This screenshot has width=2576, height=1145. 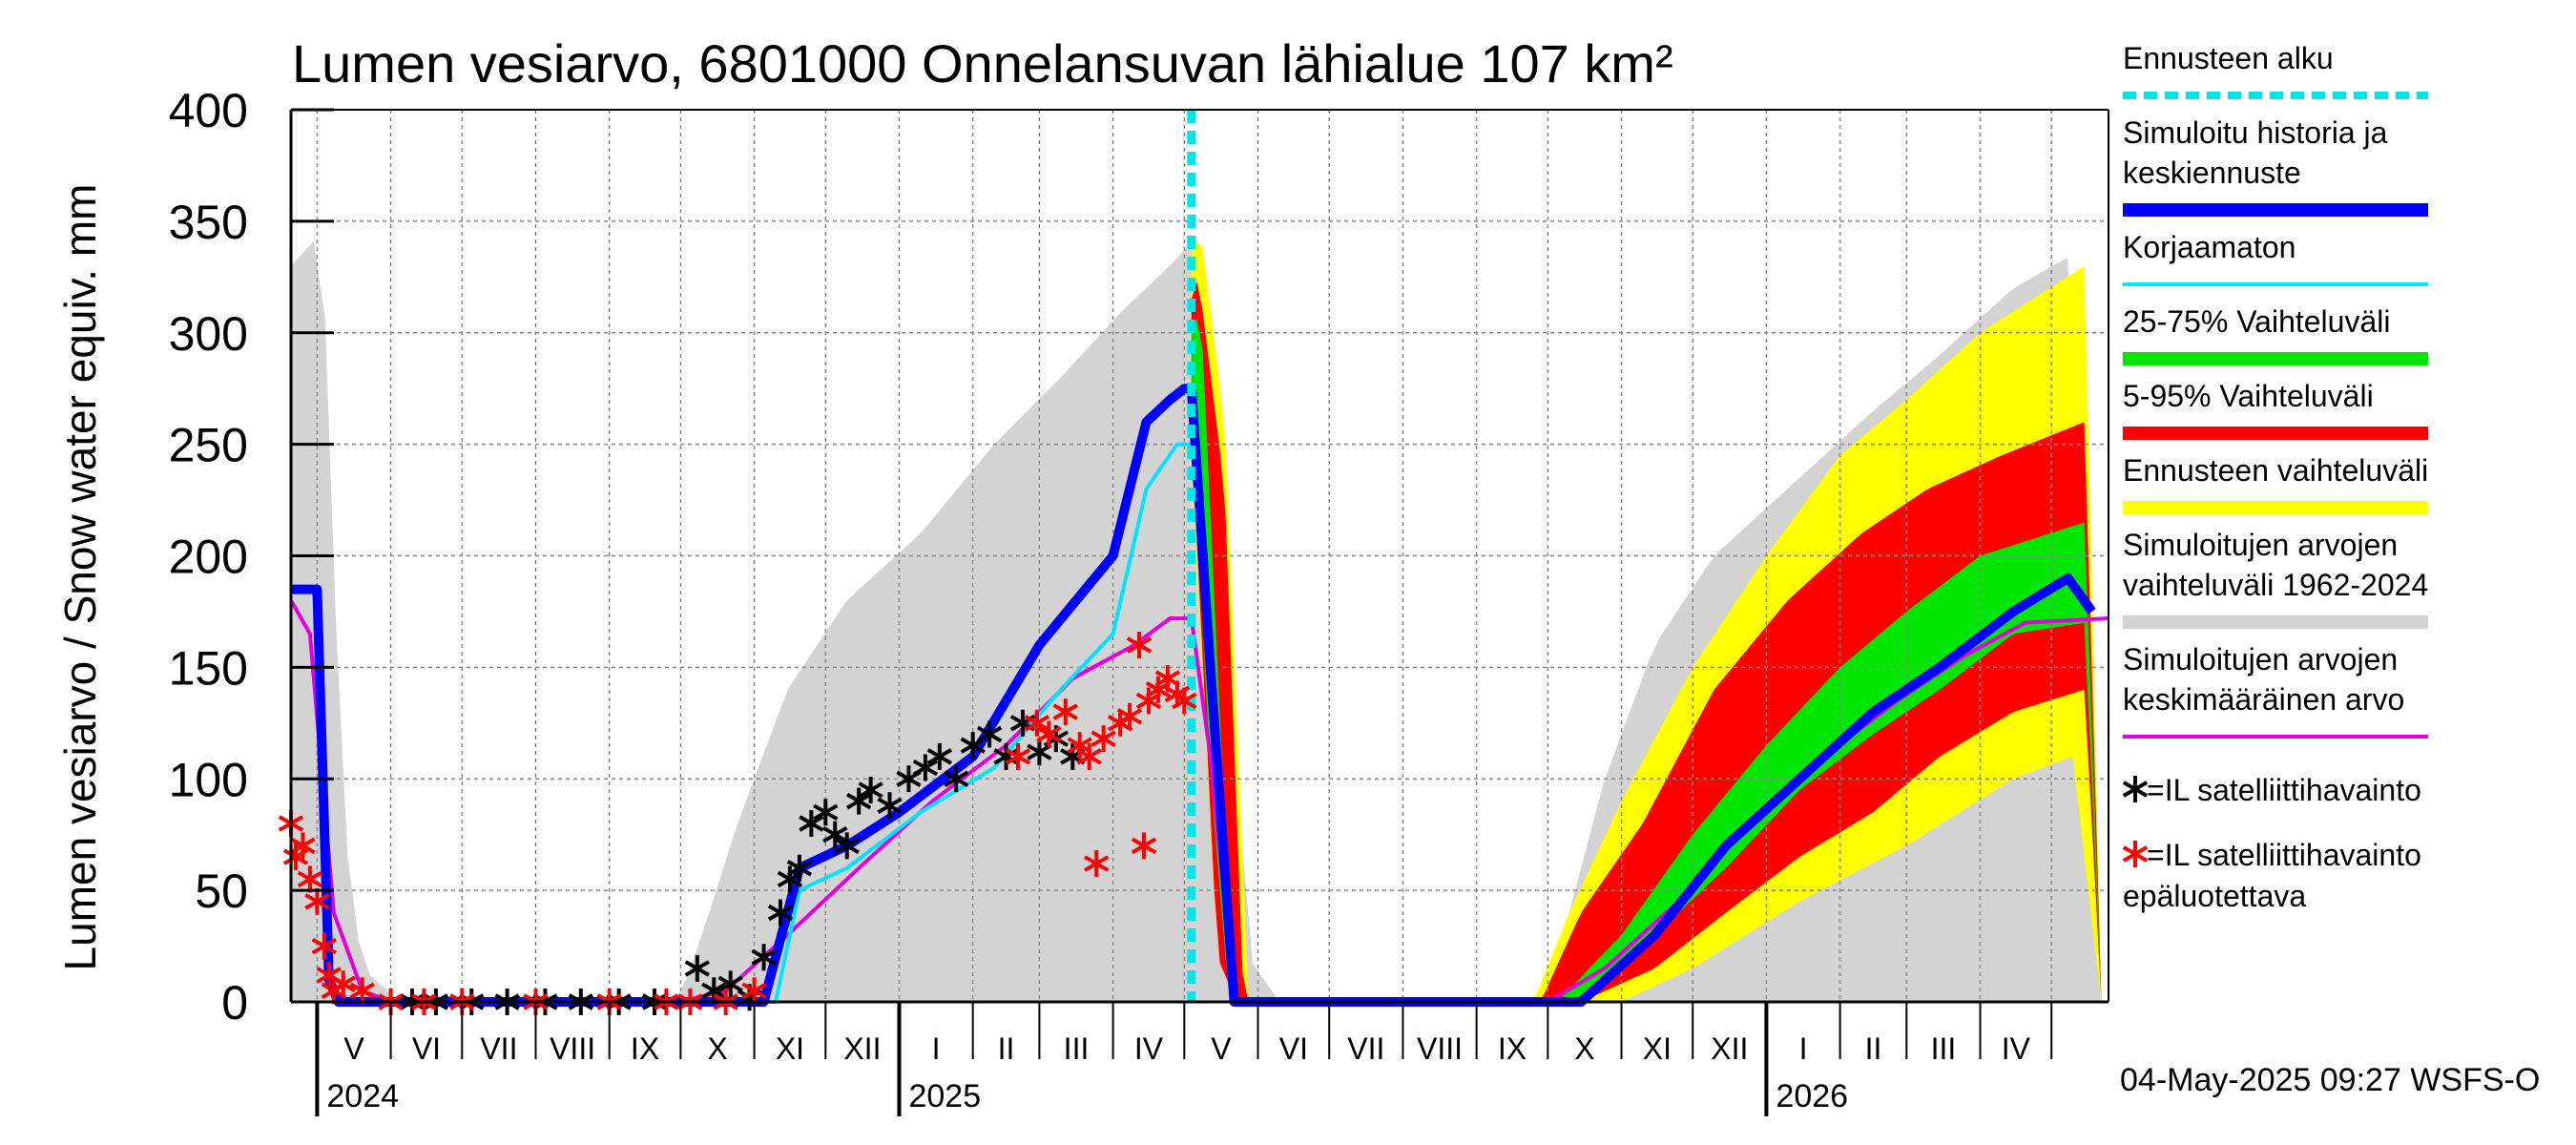 What do you see at coordinates (2284, 855) in the screenshot?
I see `legend-label: =IL satelliittihavainto` at bounding box center [2284, 855].